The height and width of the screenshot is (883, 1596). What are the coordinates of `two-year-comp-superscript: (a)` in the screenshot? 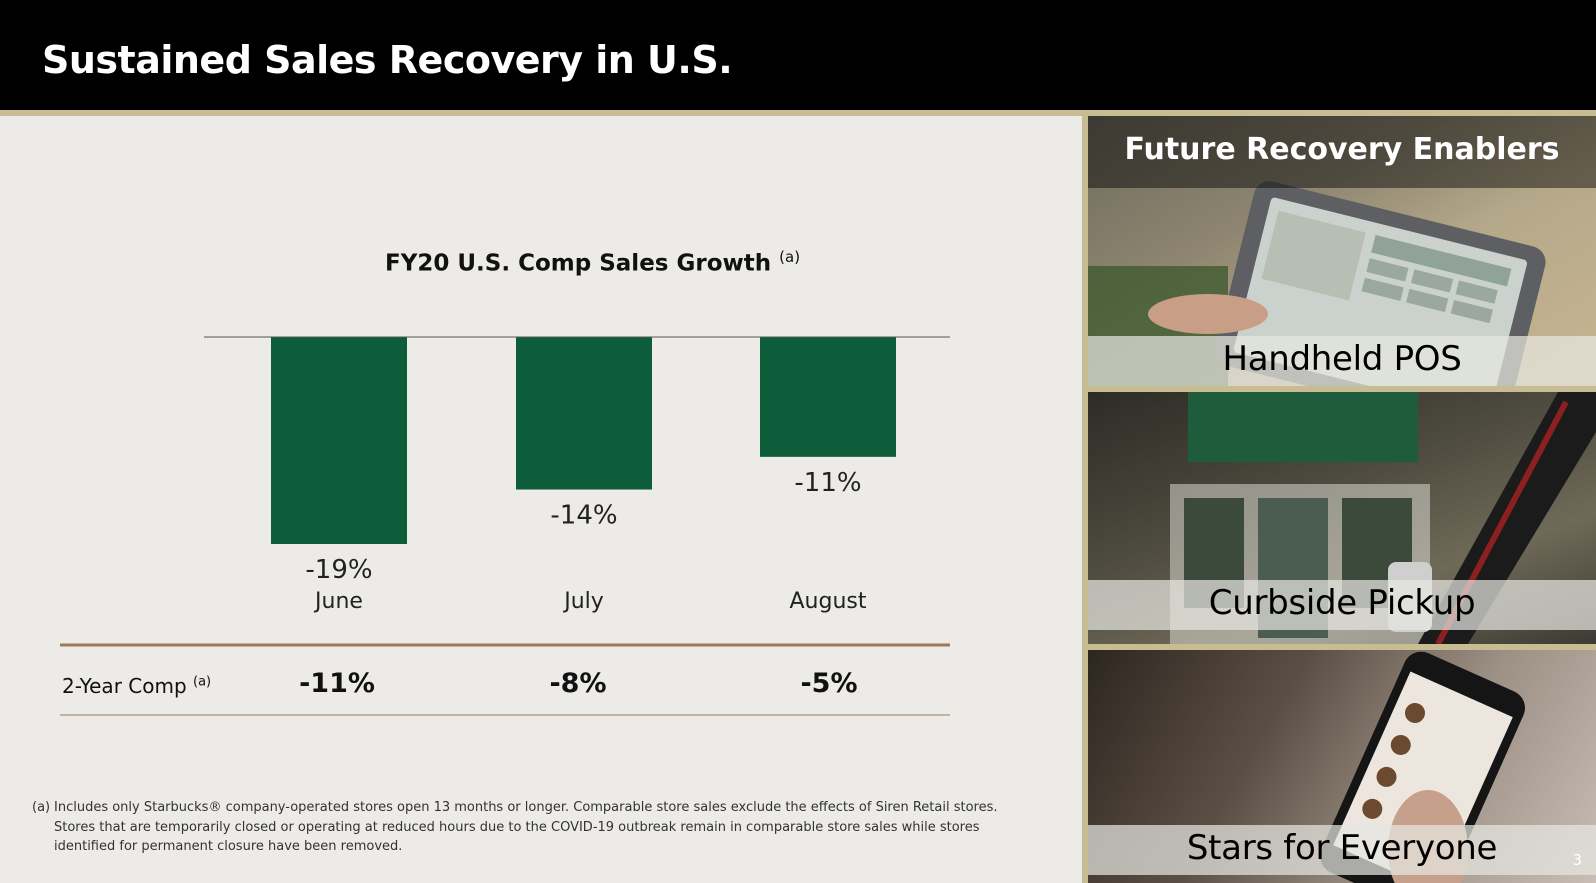 It's located at (202, 682).